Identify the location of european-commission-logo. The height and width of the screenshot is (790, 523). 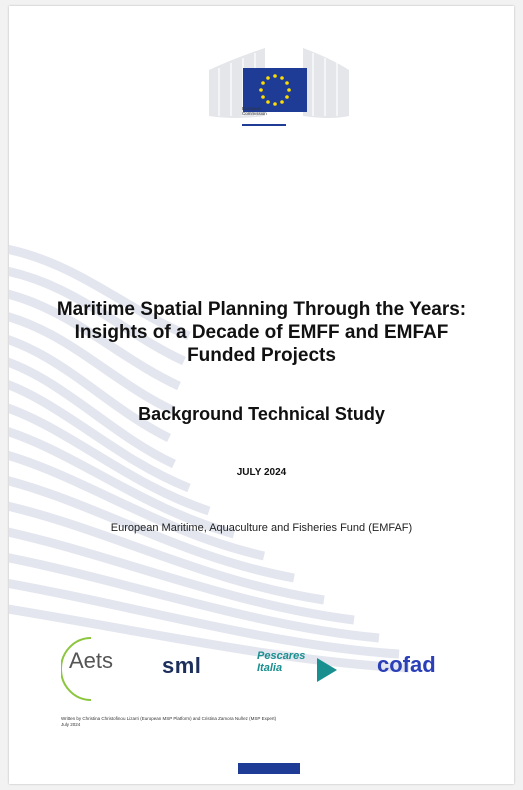
(279, 83).